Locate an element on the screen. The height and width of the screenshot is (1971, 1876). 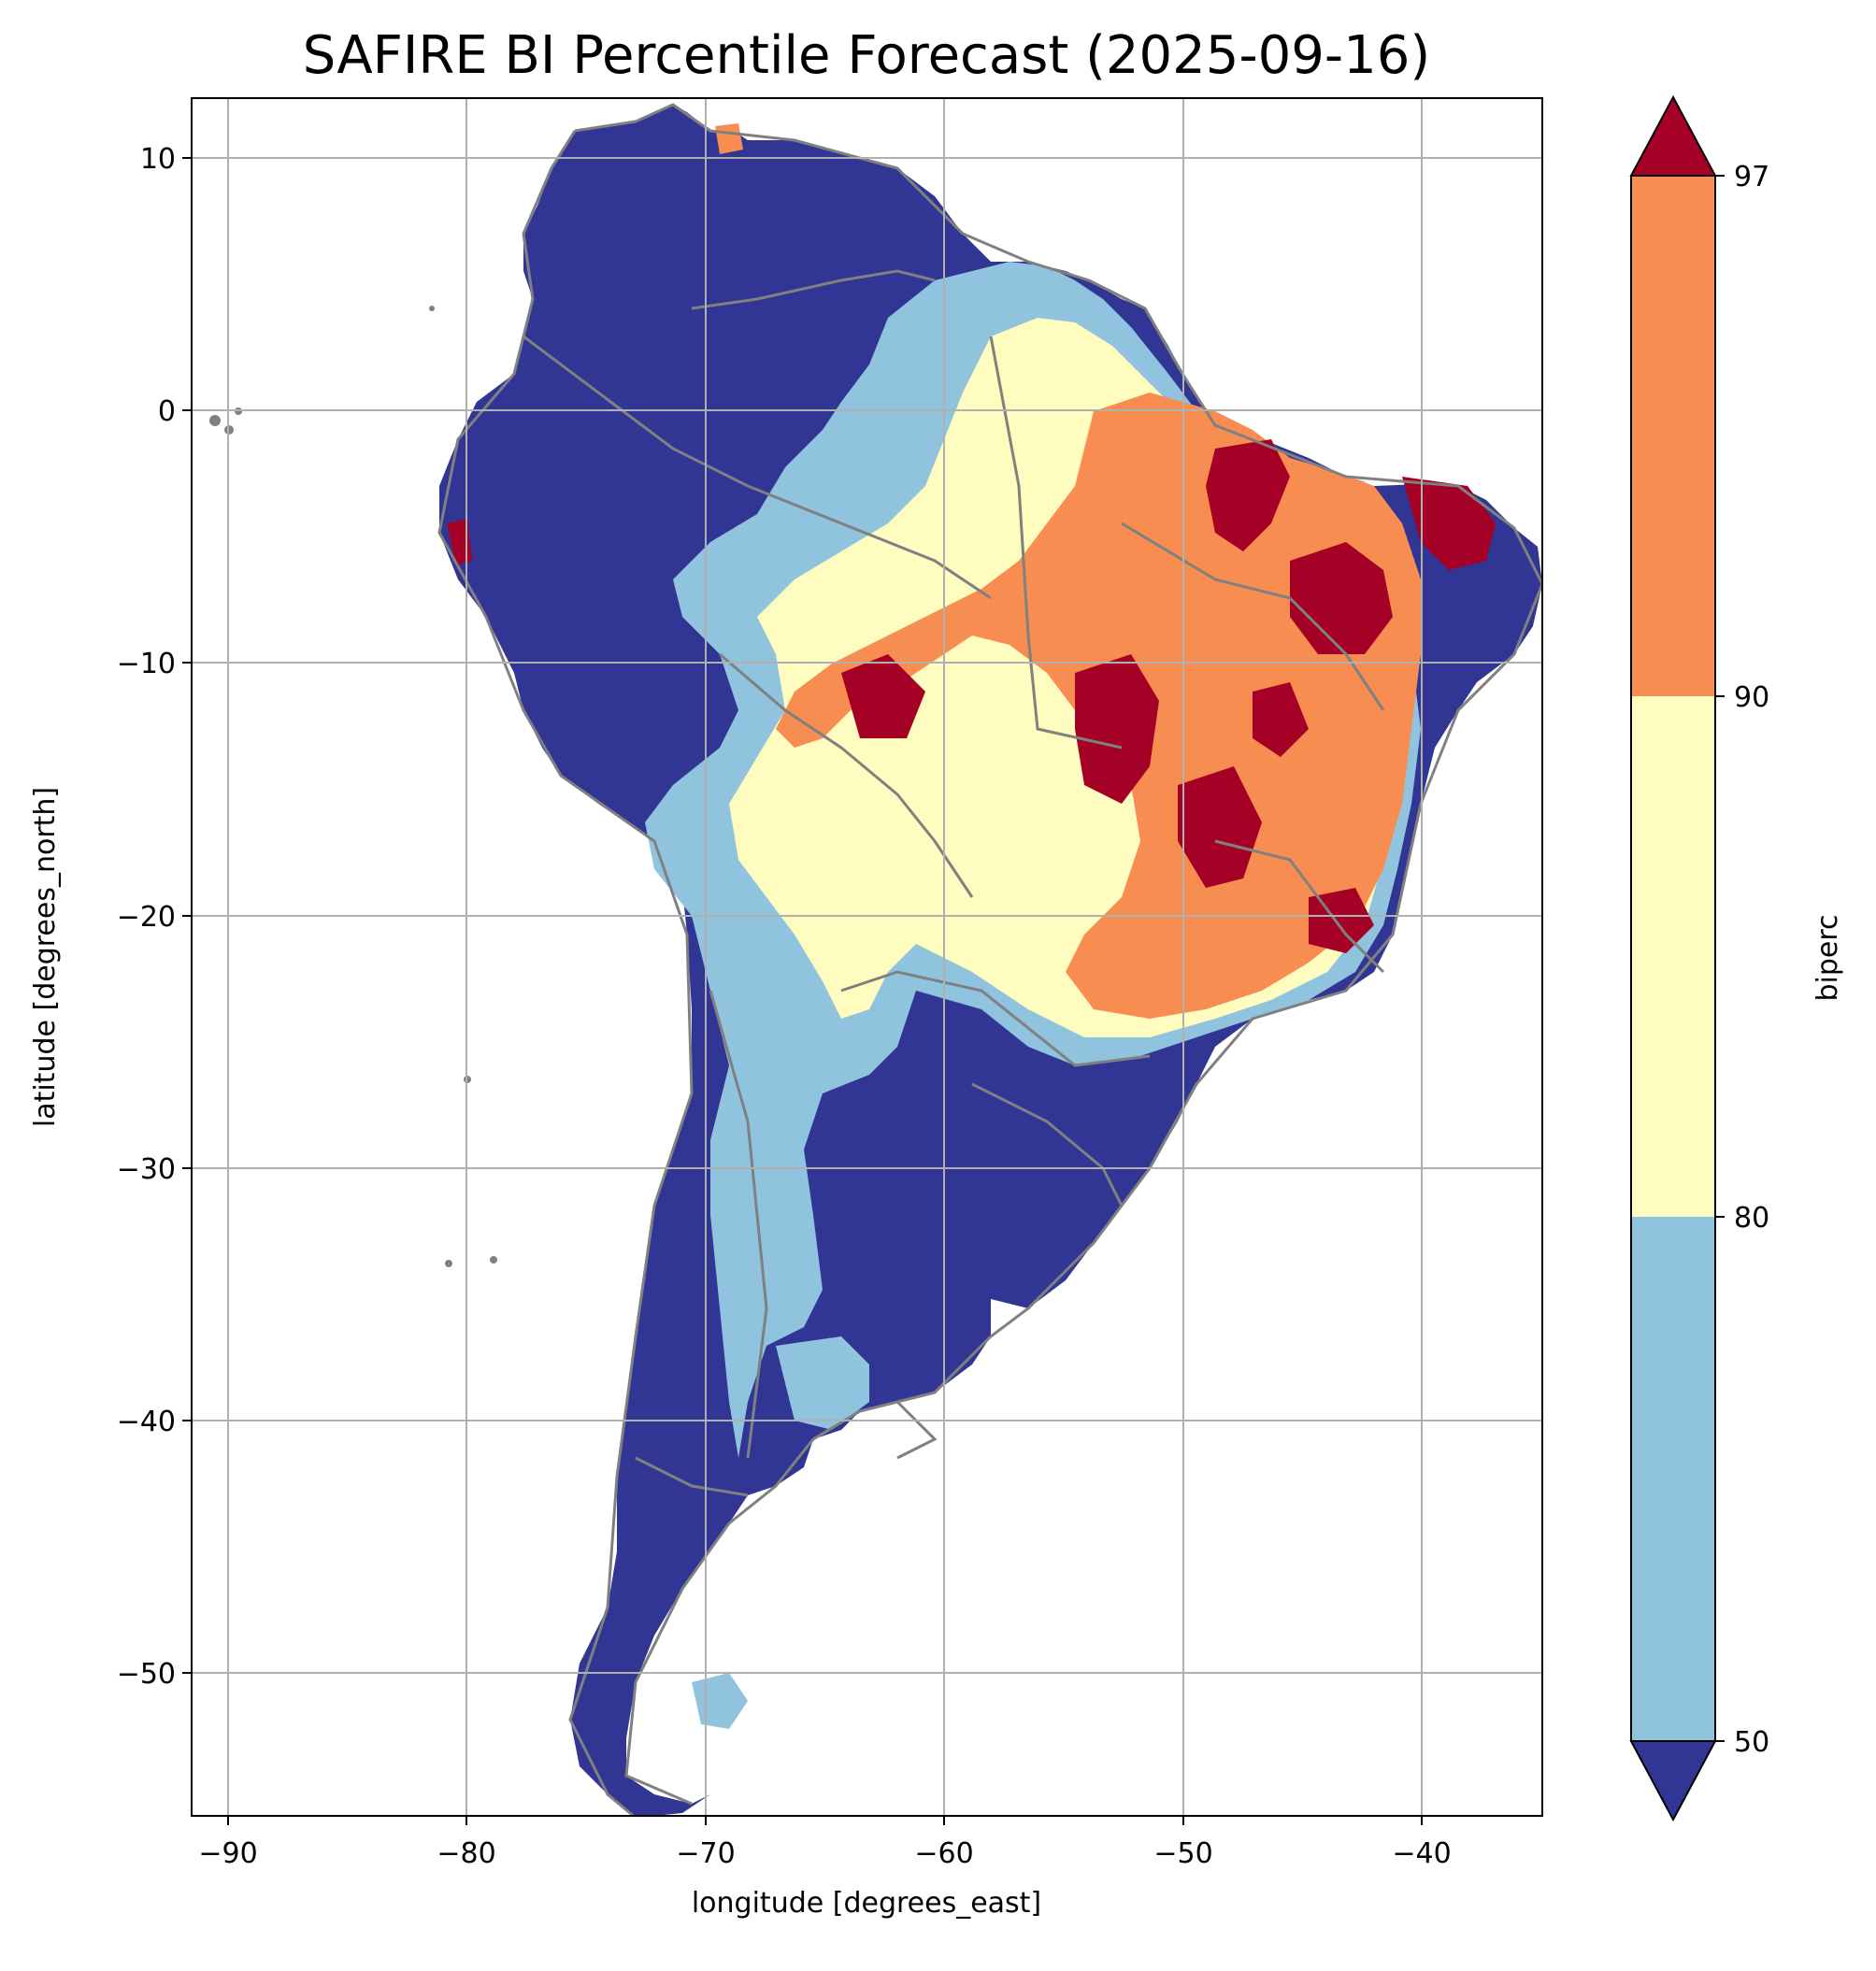
y-tick-label: 10 is located at coordinates (158, 159).